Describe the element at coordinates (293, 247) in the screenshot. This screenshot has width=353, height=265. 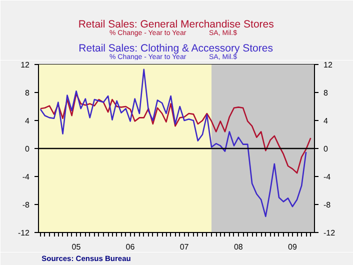
I see `x-tick-label: 09` at that location.